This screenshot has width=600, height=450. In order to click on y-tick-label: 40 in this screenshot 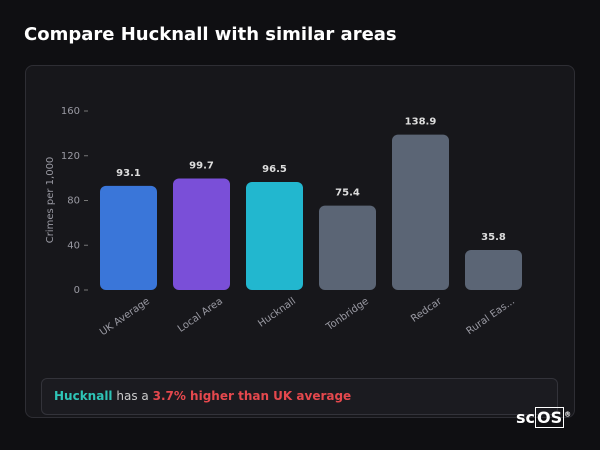, I will do `click(73, 245)`.